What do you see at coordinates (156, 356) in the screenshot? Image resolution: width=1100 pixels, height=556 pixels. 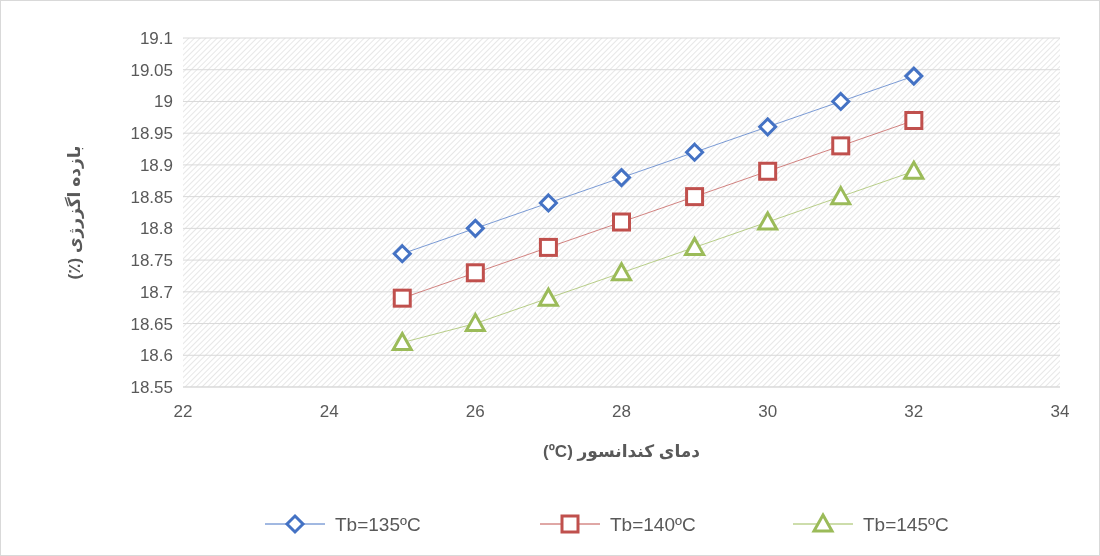 I see `y-tick-label: 18.6` at bounding box center [156, 356].